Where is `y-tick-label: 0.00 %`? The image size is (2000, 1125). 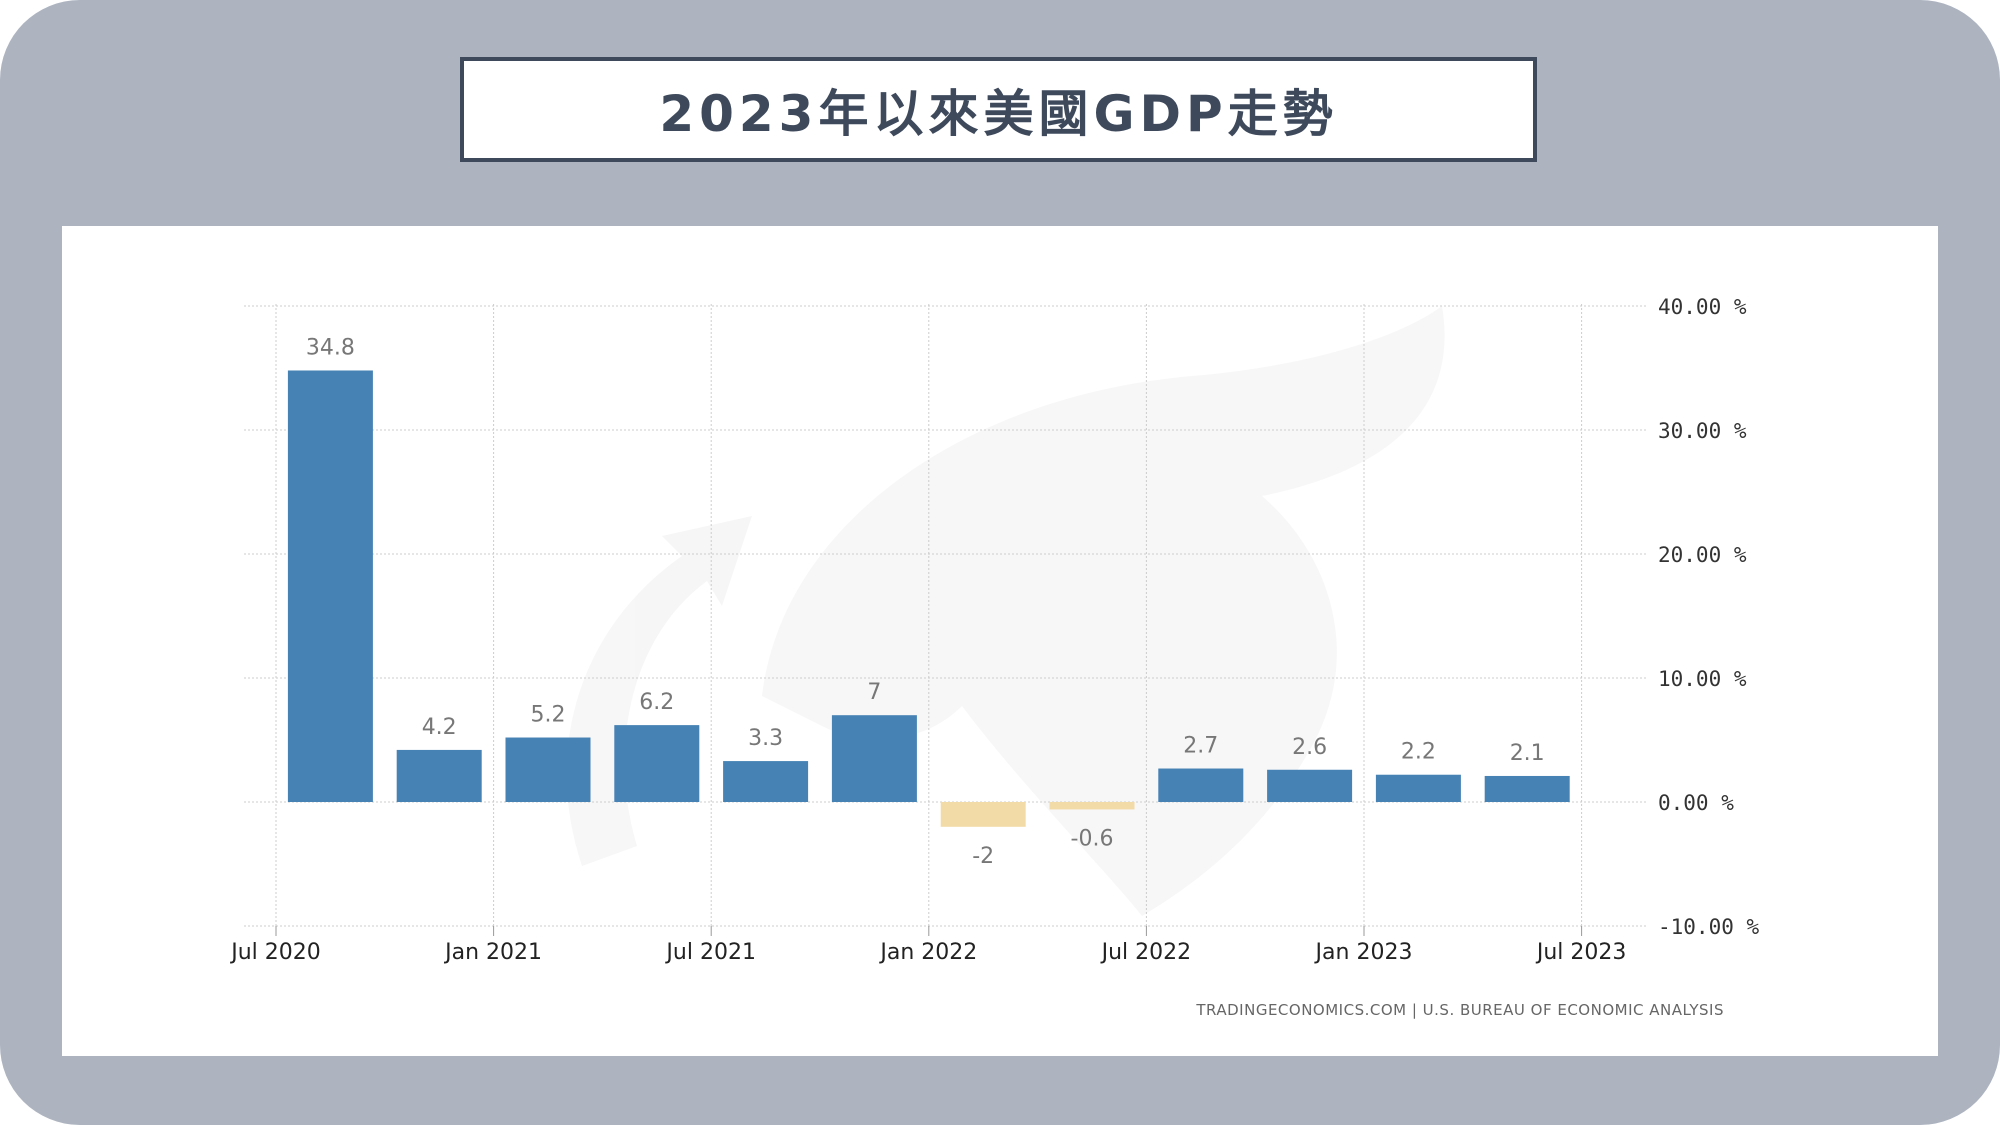
y-tick-label: 0.00 % is located at coordinates (1696, 803).